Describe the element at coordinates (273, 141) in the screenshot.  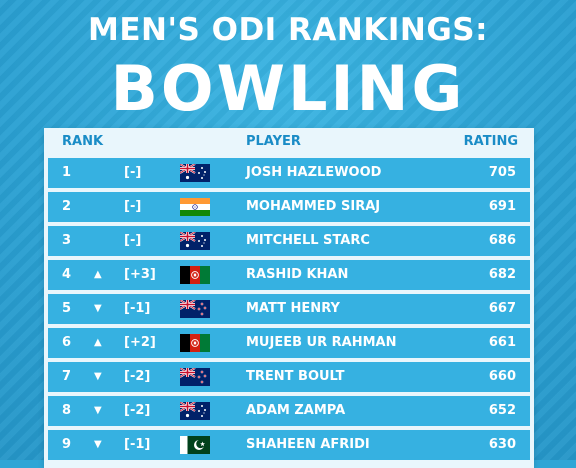
I see `column-header-player: PLAYER` at that location.